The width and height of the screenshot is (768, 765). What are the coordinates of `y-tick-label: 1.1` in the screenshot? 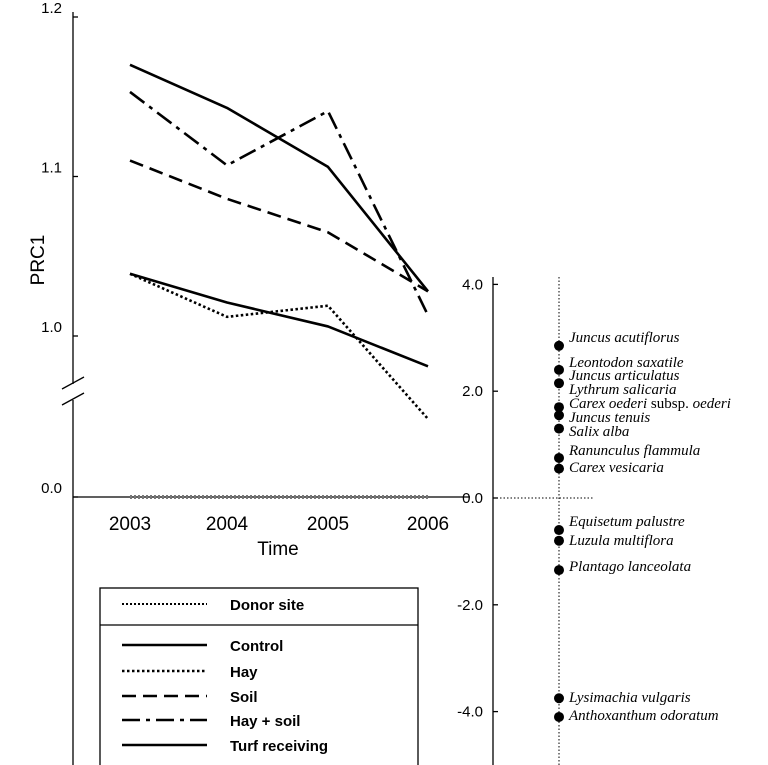 It's located at (51, 168).